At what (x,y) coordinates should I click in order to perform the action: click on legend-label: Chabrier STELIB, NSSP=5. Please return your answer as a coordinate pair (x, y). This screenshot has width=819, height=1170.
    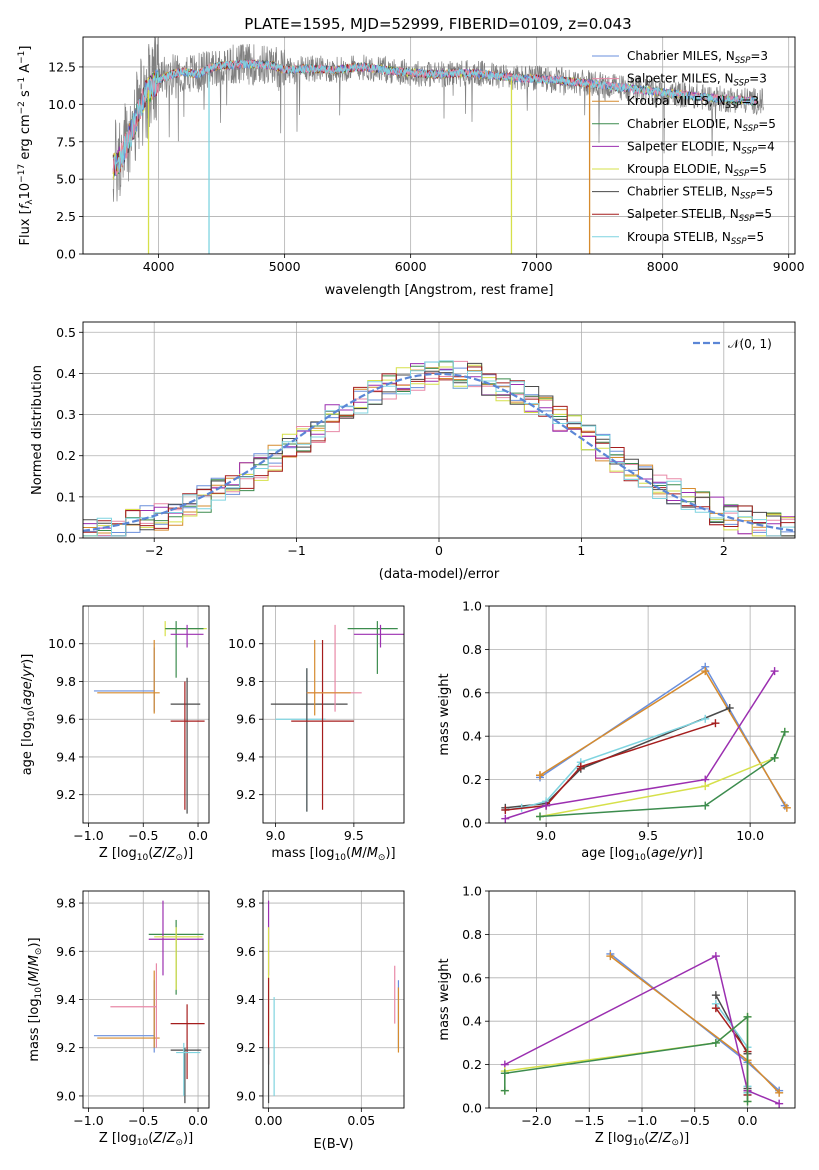
    Looking at the image, I should click on (700, 193).